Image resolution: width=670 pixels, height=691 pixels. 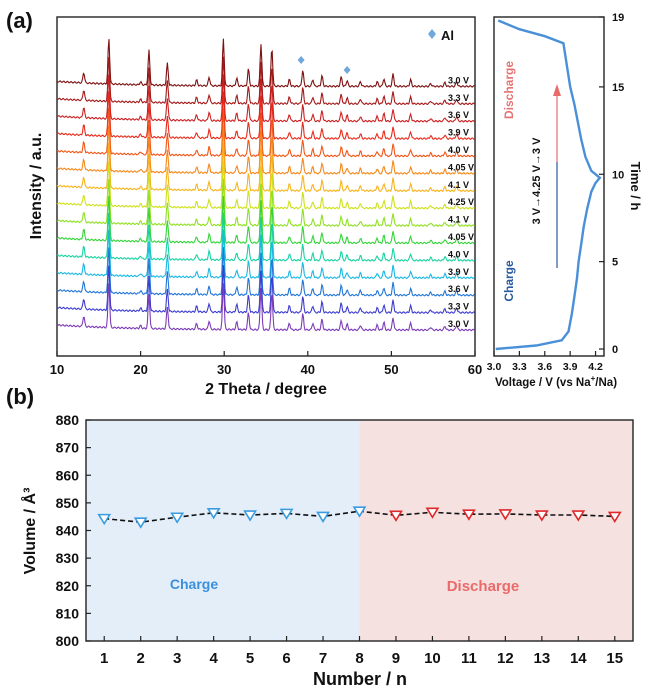 I want to click on charge-region, so click(x=223, y=530).